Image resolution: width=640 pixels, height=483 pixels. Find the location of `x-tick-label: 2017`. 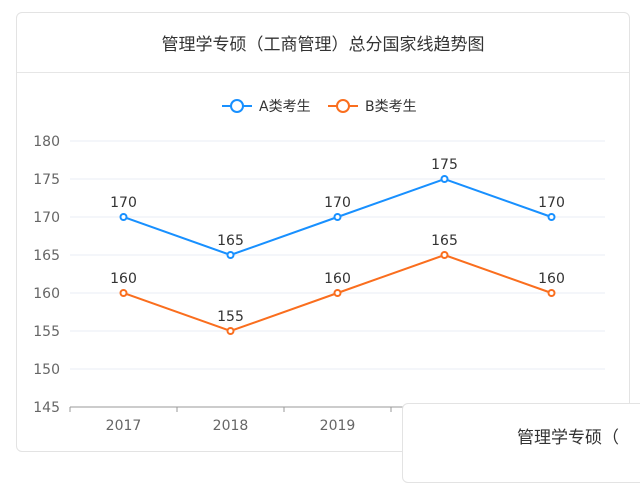

x-tick-label: 2017 is located at coordinates (124, 426).